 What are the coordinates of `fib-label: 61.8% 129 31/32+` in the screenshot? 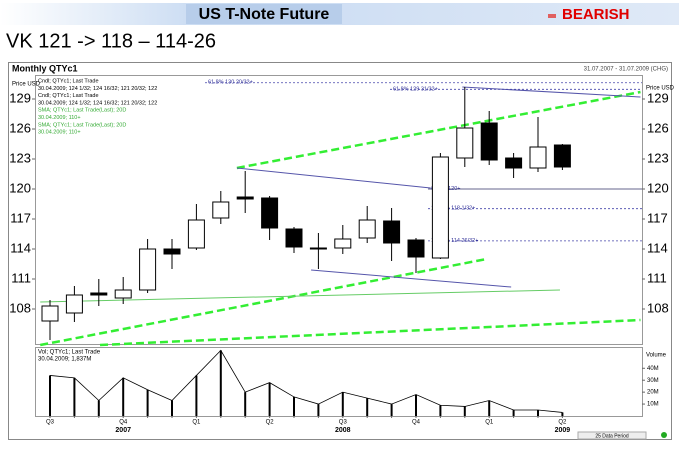 It's located at (415, 89).